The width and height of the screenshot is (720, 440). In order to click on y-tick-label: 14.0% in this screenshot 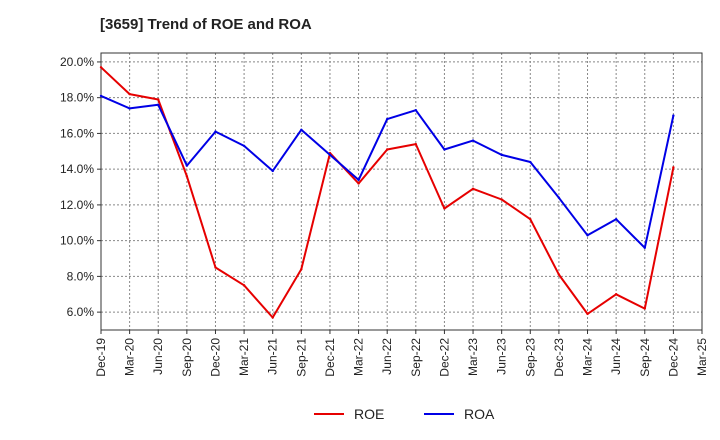, I will do `click(77, 169)`.